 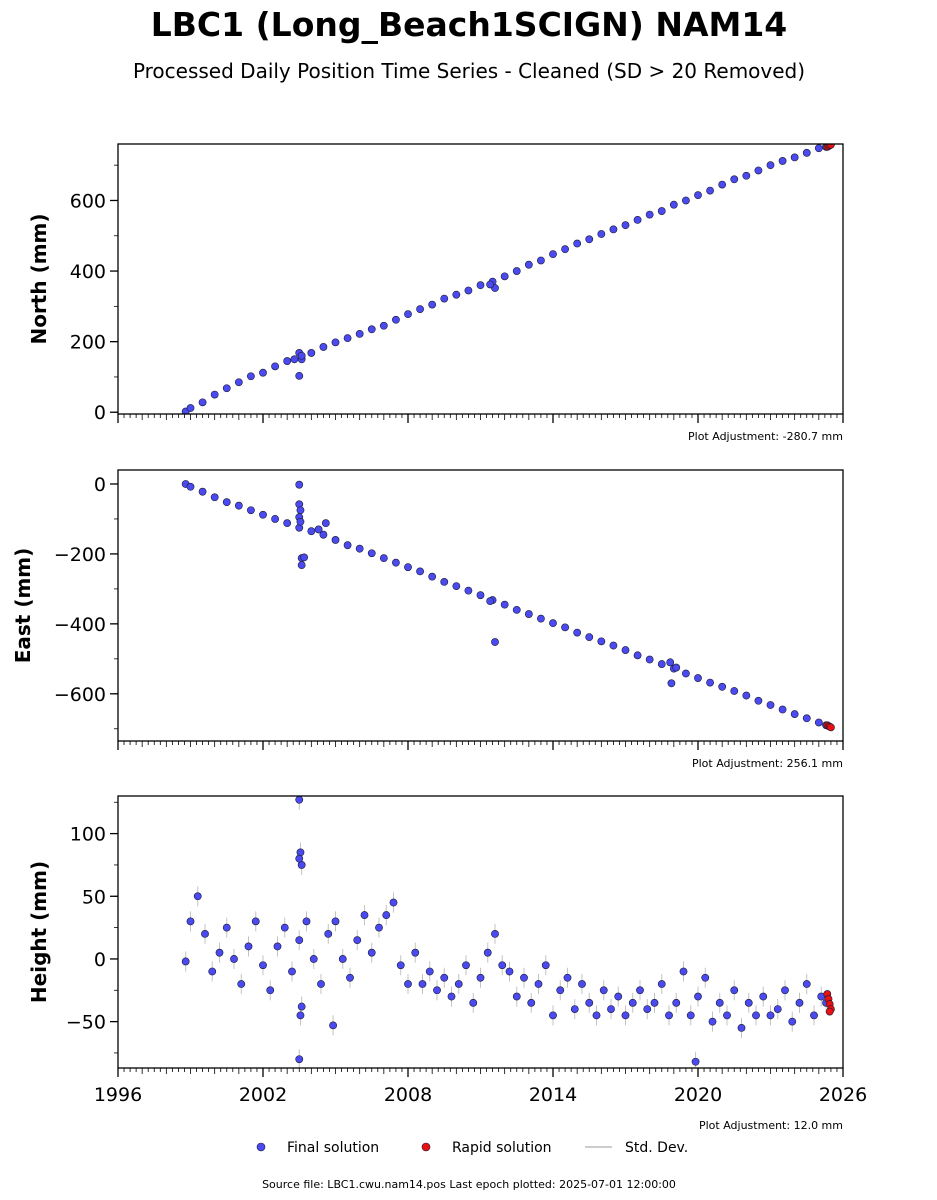 I want to click on y-tick-label: −200, so click(x=80, y=555).